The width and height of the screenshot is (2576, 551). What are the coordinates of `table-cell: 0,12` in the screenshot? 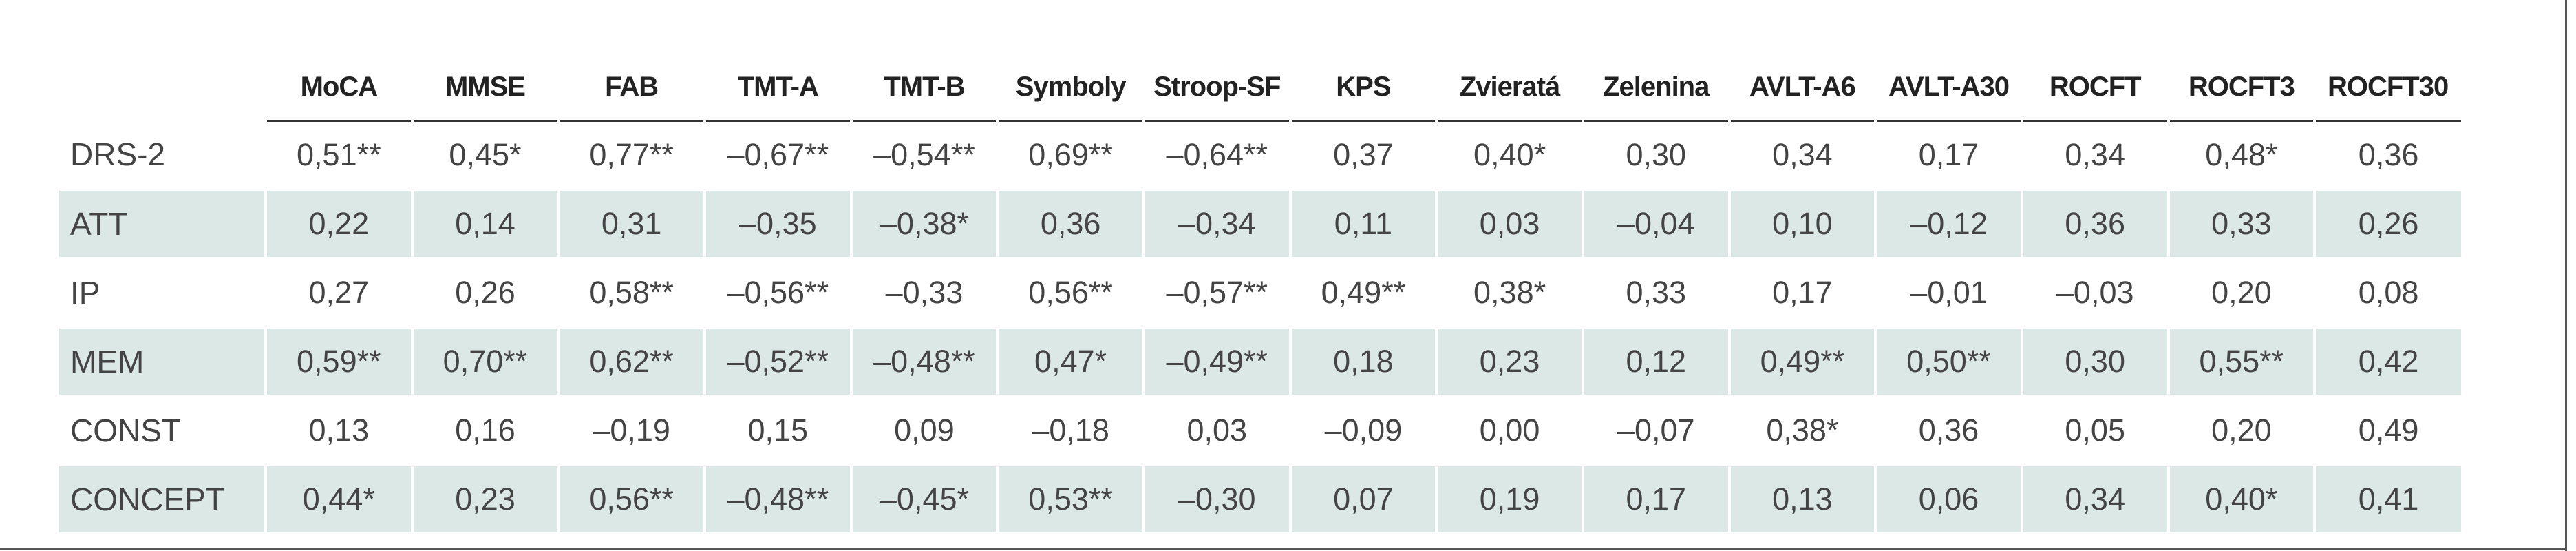 It's located at (1655, 361).